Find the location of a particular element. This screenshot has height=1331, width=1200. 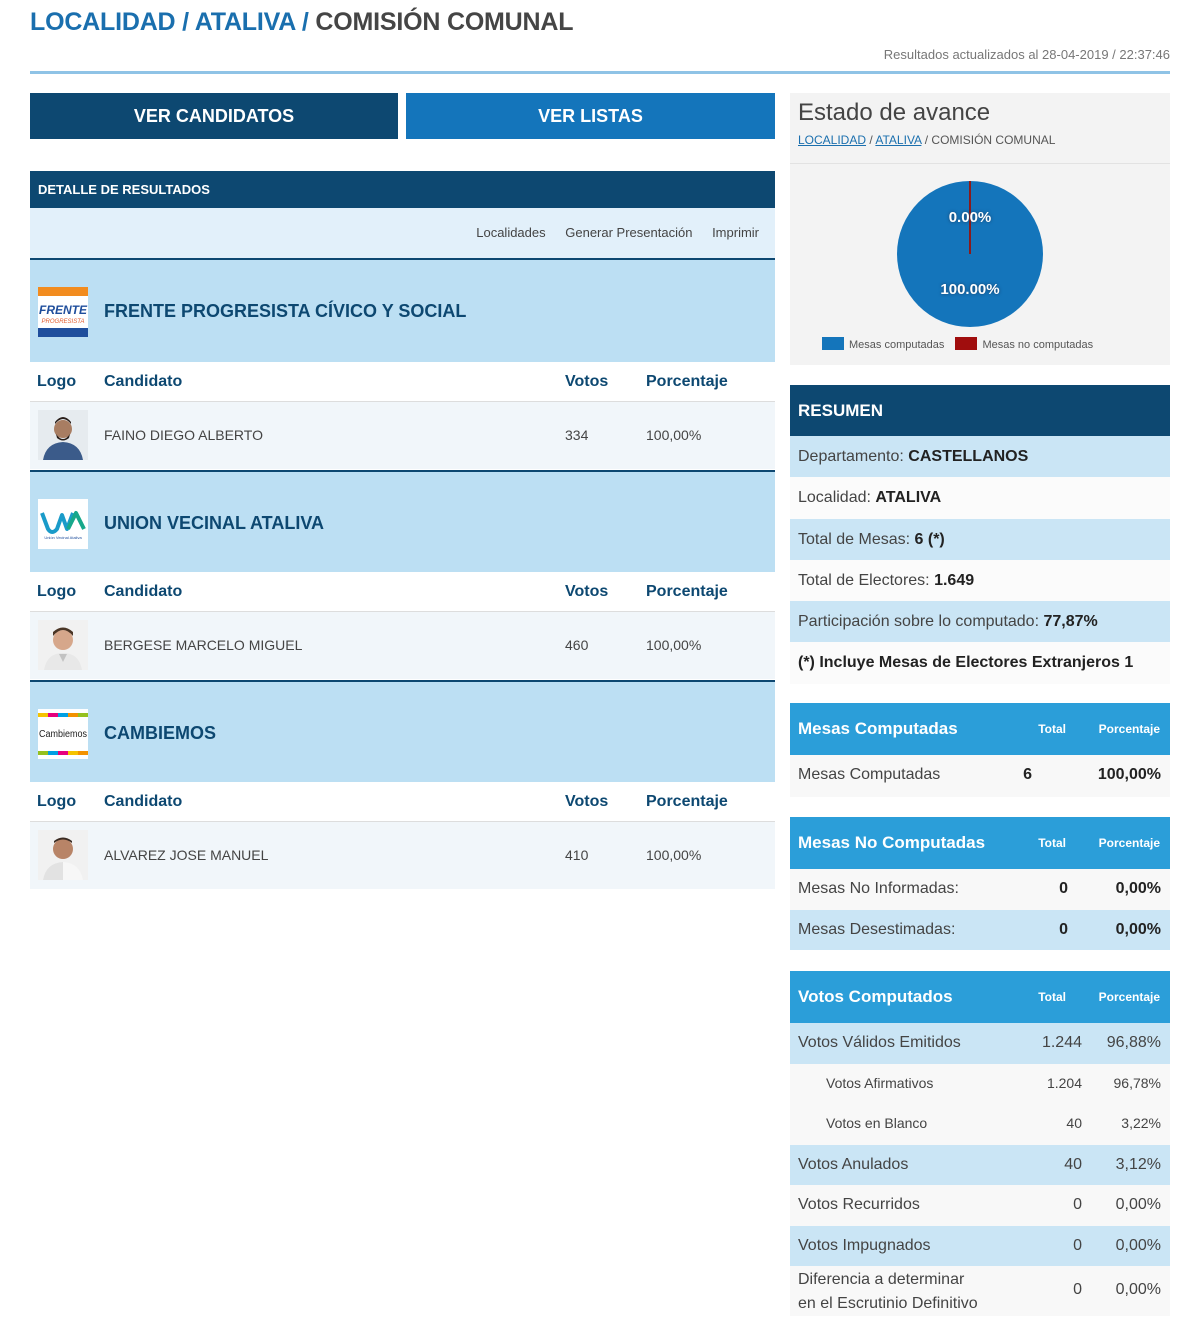

table-title: Votos Computados is located at coordinates (875, 996).